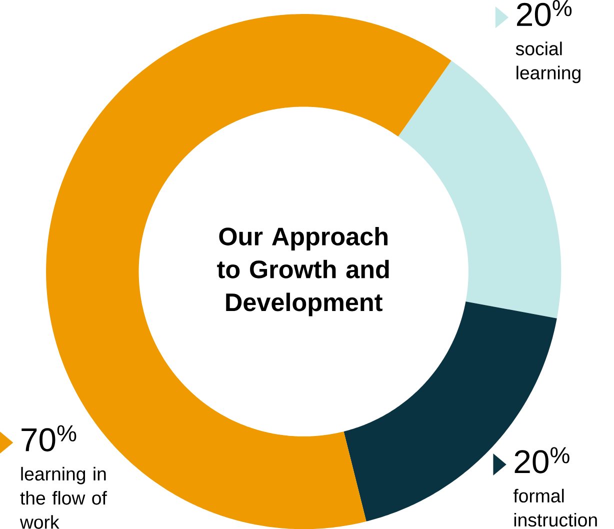 This screenshot has height=529, width=614. Describe the element at coordinates (555, 507) in the screenshot. I see `legend-label: formal instruction` at that location.